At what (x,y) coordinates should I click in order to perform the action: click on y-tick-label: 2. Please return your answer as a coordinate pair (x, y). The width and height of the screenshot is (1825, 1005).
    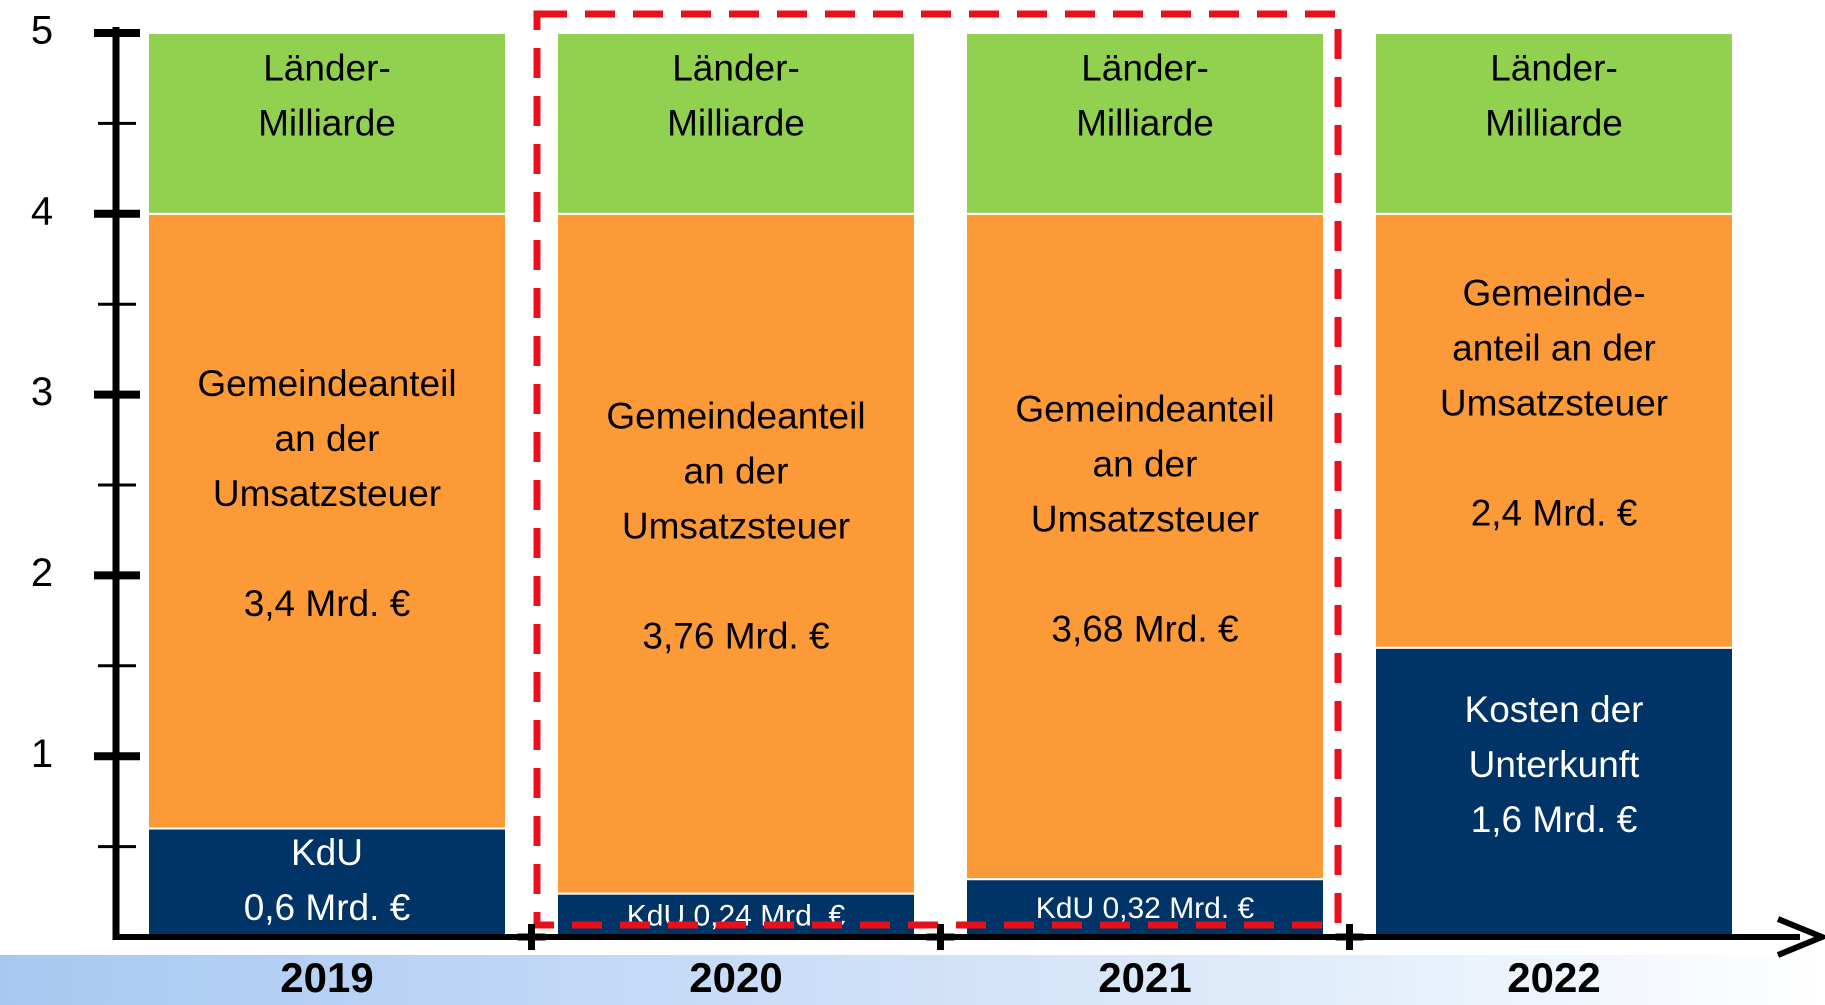
    Looking at the image, I should click on (42, 573).